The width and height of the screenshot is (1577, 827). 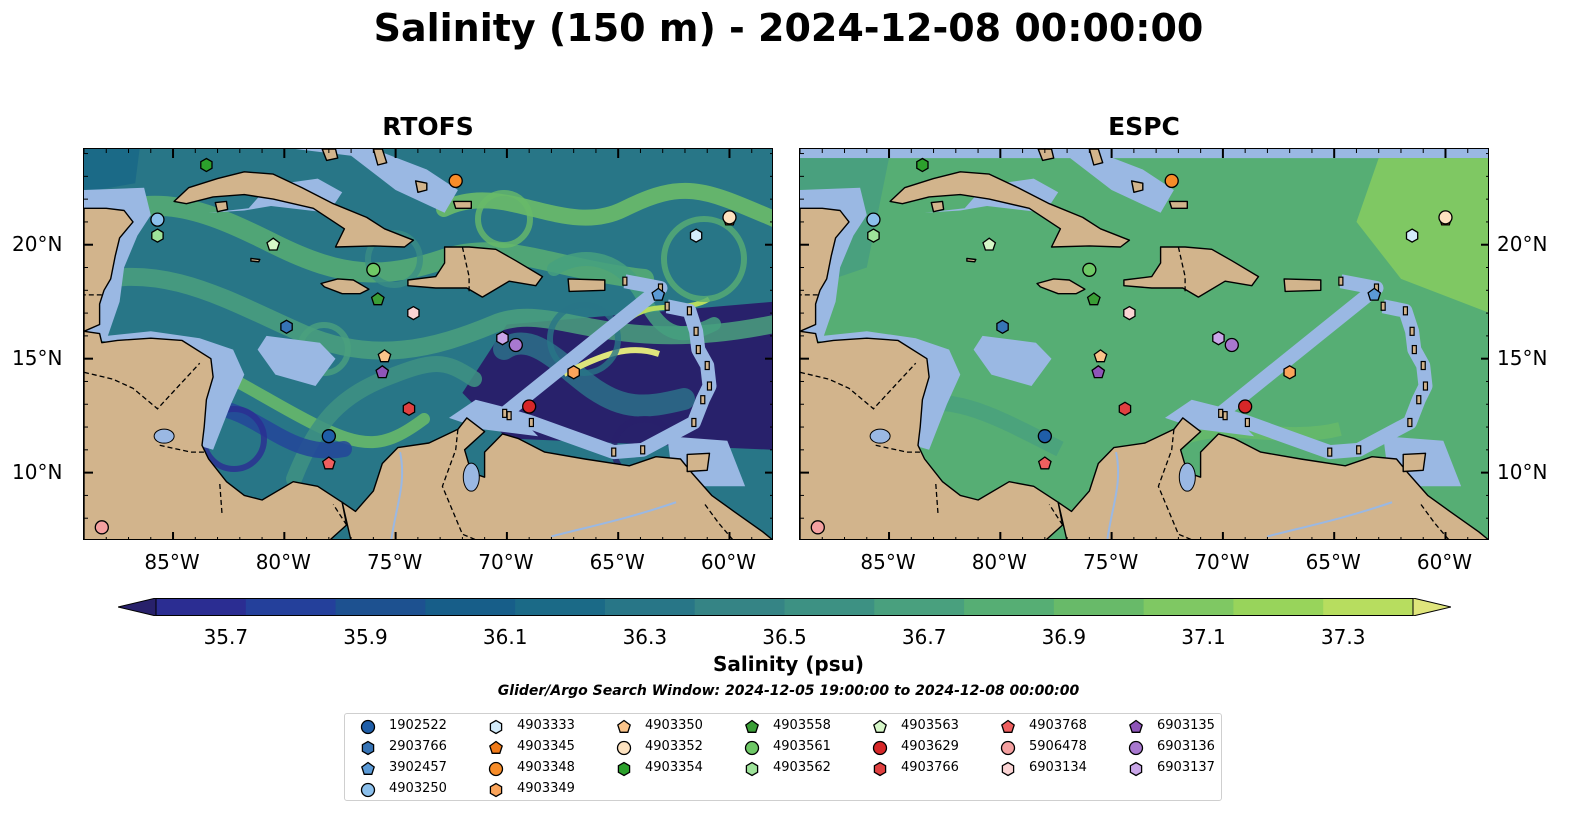 I want to click on y-tick-label-right: 20°N, so click(x=1522, y=243).